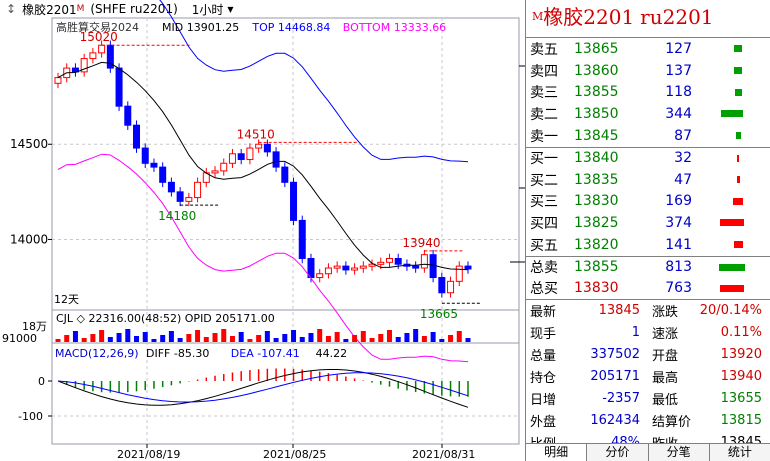 Image resolution: width=770 pixels, height=461 pixels. I want to click on y-tick-label: 14000, so click(29, 239).